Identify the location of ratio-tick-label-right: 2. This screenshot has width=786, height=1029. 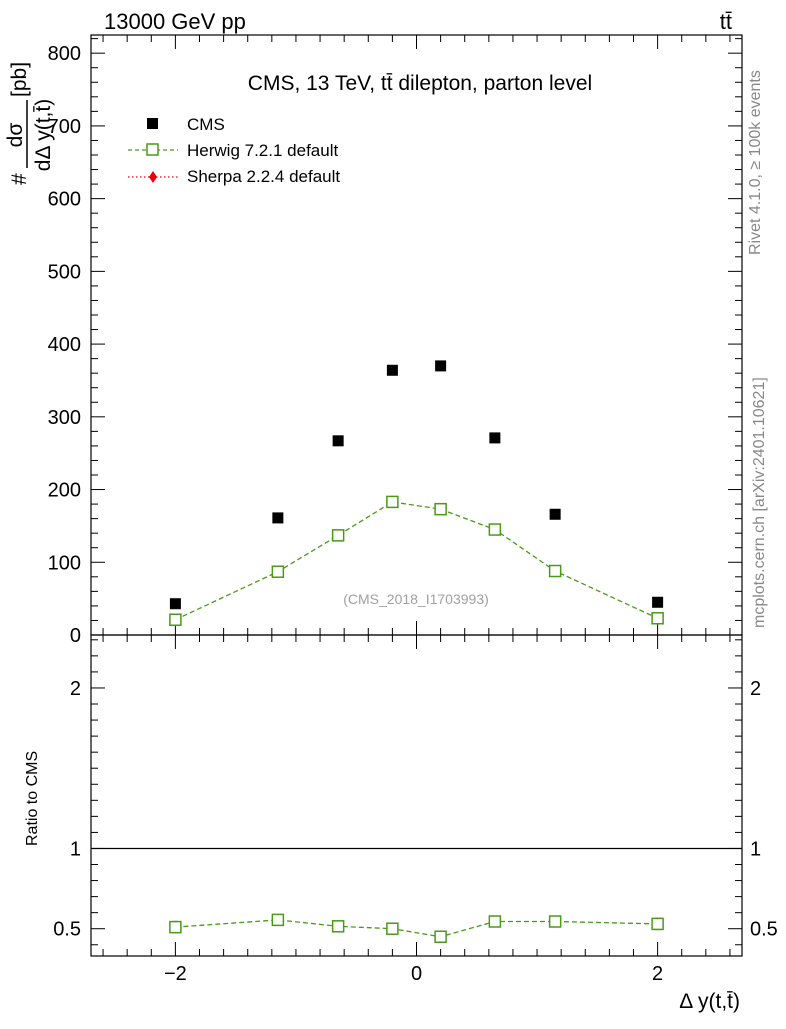
(755, 689).